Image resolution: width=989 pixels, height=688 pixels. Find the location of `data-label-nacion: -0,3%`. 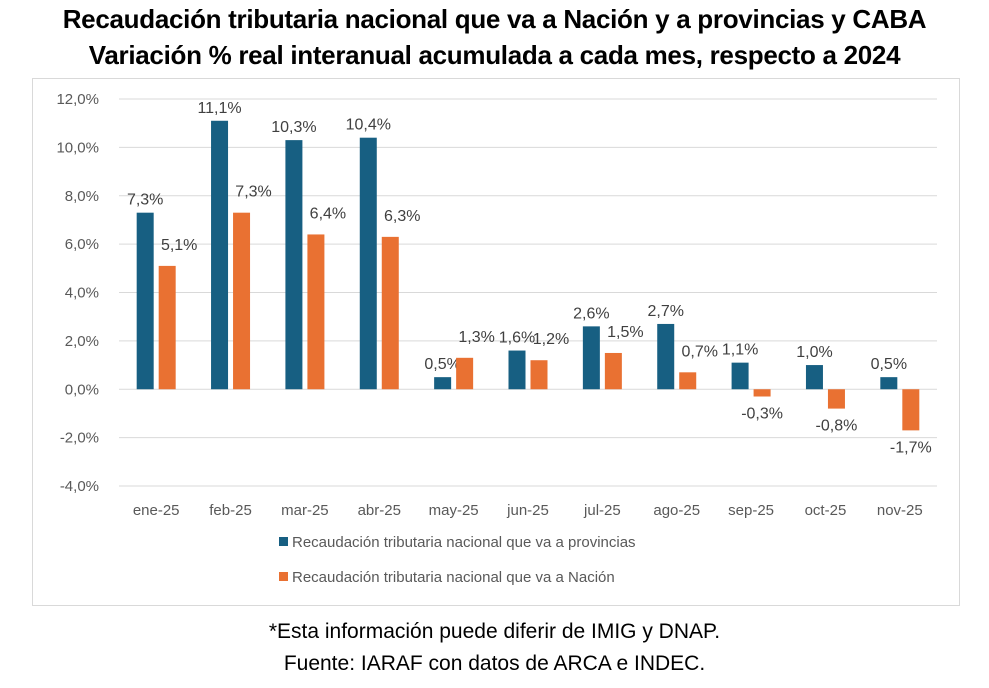

data-label-nacion: -0,3% is located at coordinates (762, 414).